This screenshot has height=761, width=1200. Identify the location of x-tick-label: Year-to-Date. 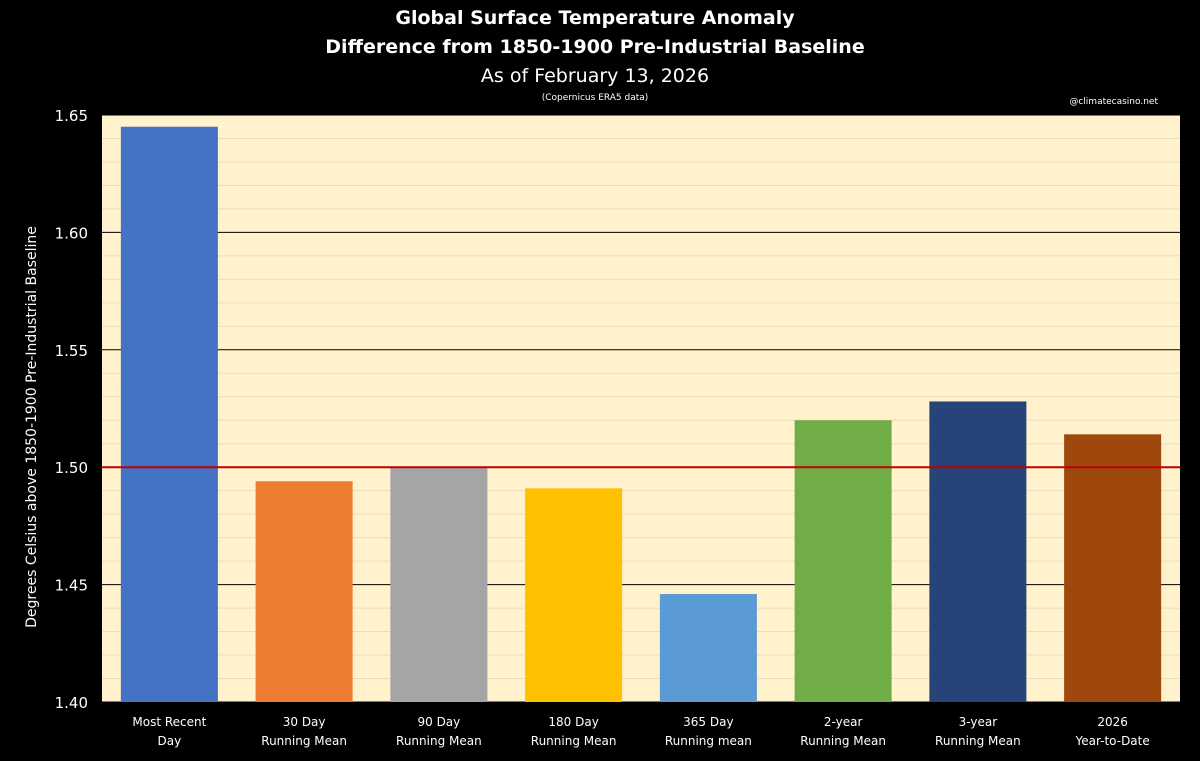
(1112, 741).